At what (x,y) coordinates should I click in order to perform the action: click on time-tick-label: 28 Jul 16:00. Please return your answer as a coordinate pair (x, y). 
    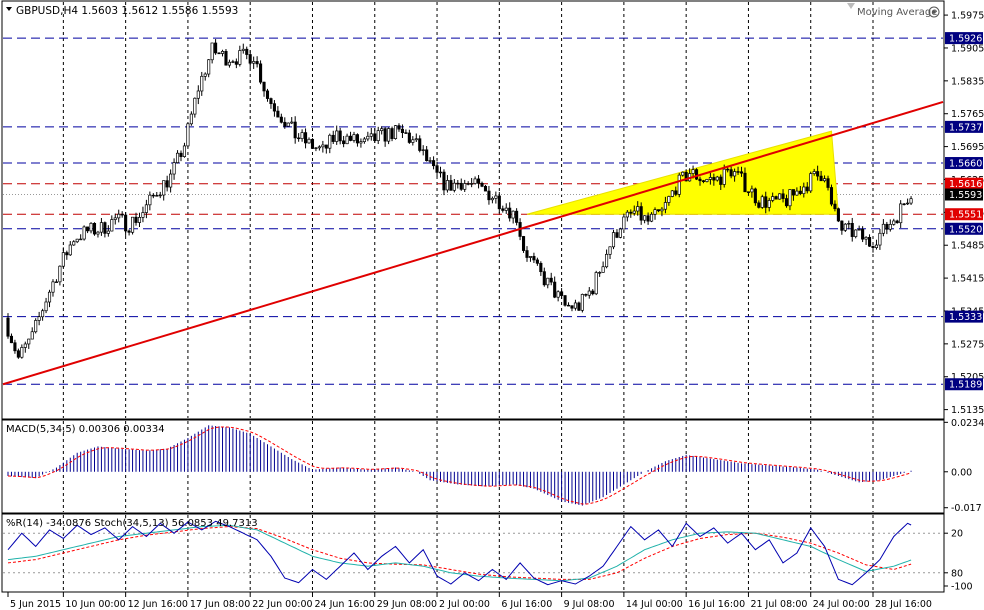
    Looking at the image, I should click on (903, 604).